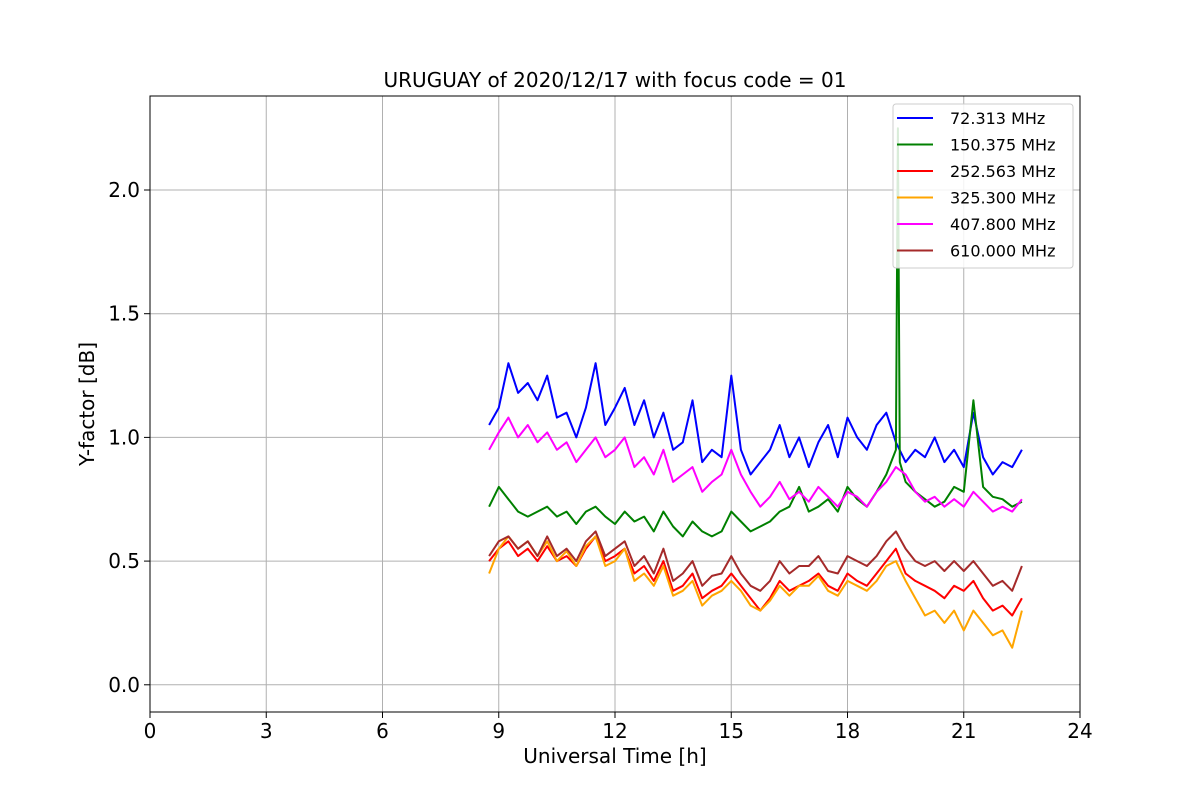 This screenshot has height=800, width=1200. What do you see at coordinates (731, 731) in the screenshot?
I see `x-tick-label: 15` at bounding box center [731, 731].